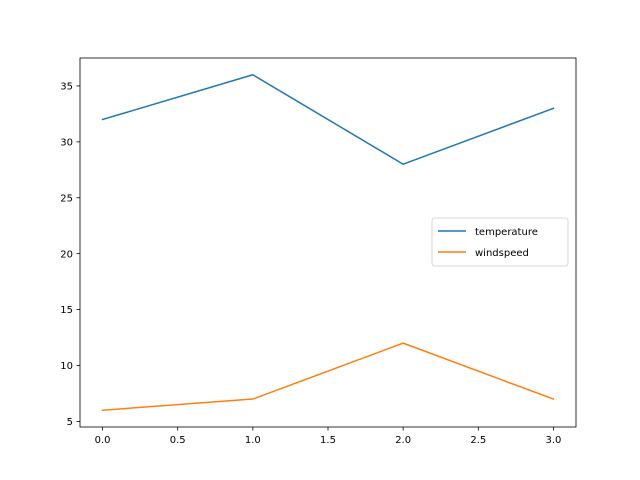  I want to click on x-tick-label: 3.0, so click(554, 440).